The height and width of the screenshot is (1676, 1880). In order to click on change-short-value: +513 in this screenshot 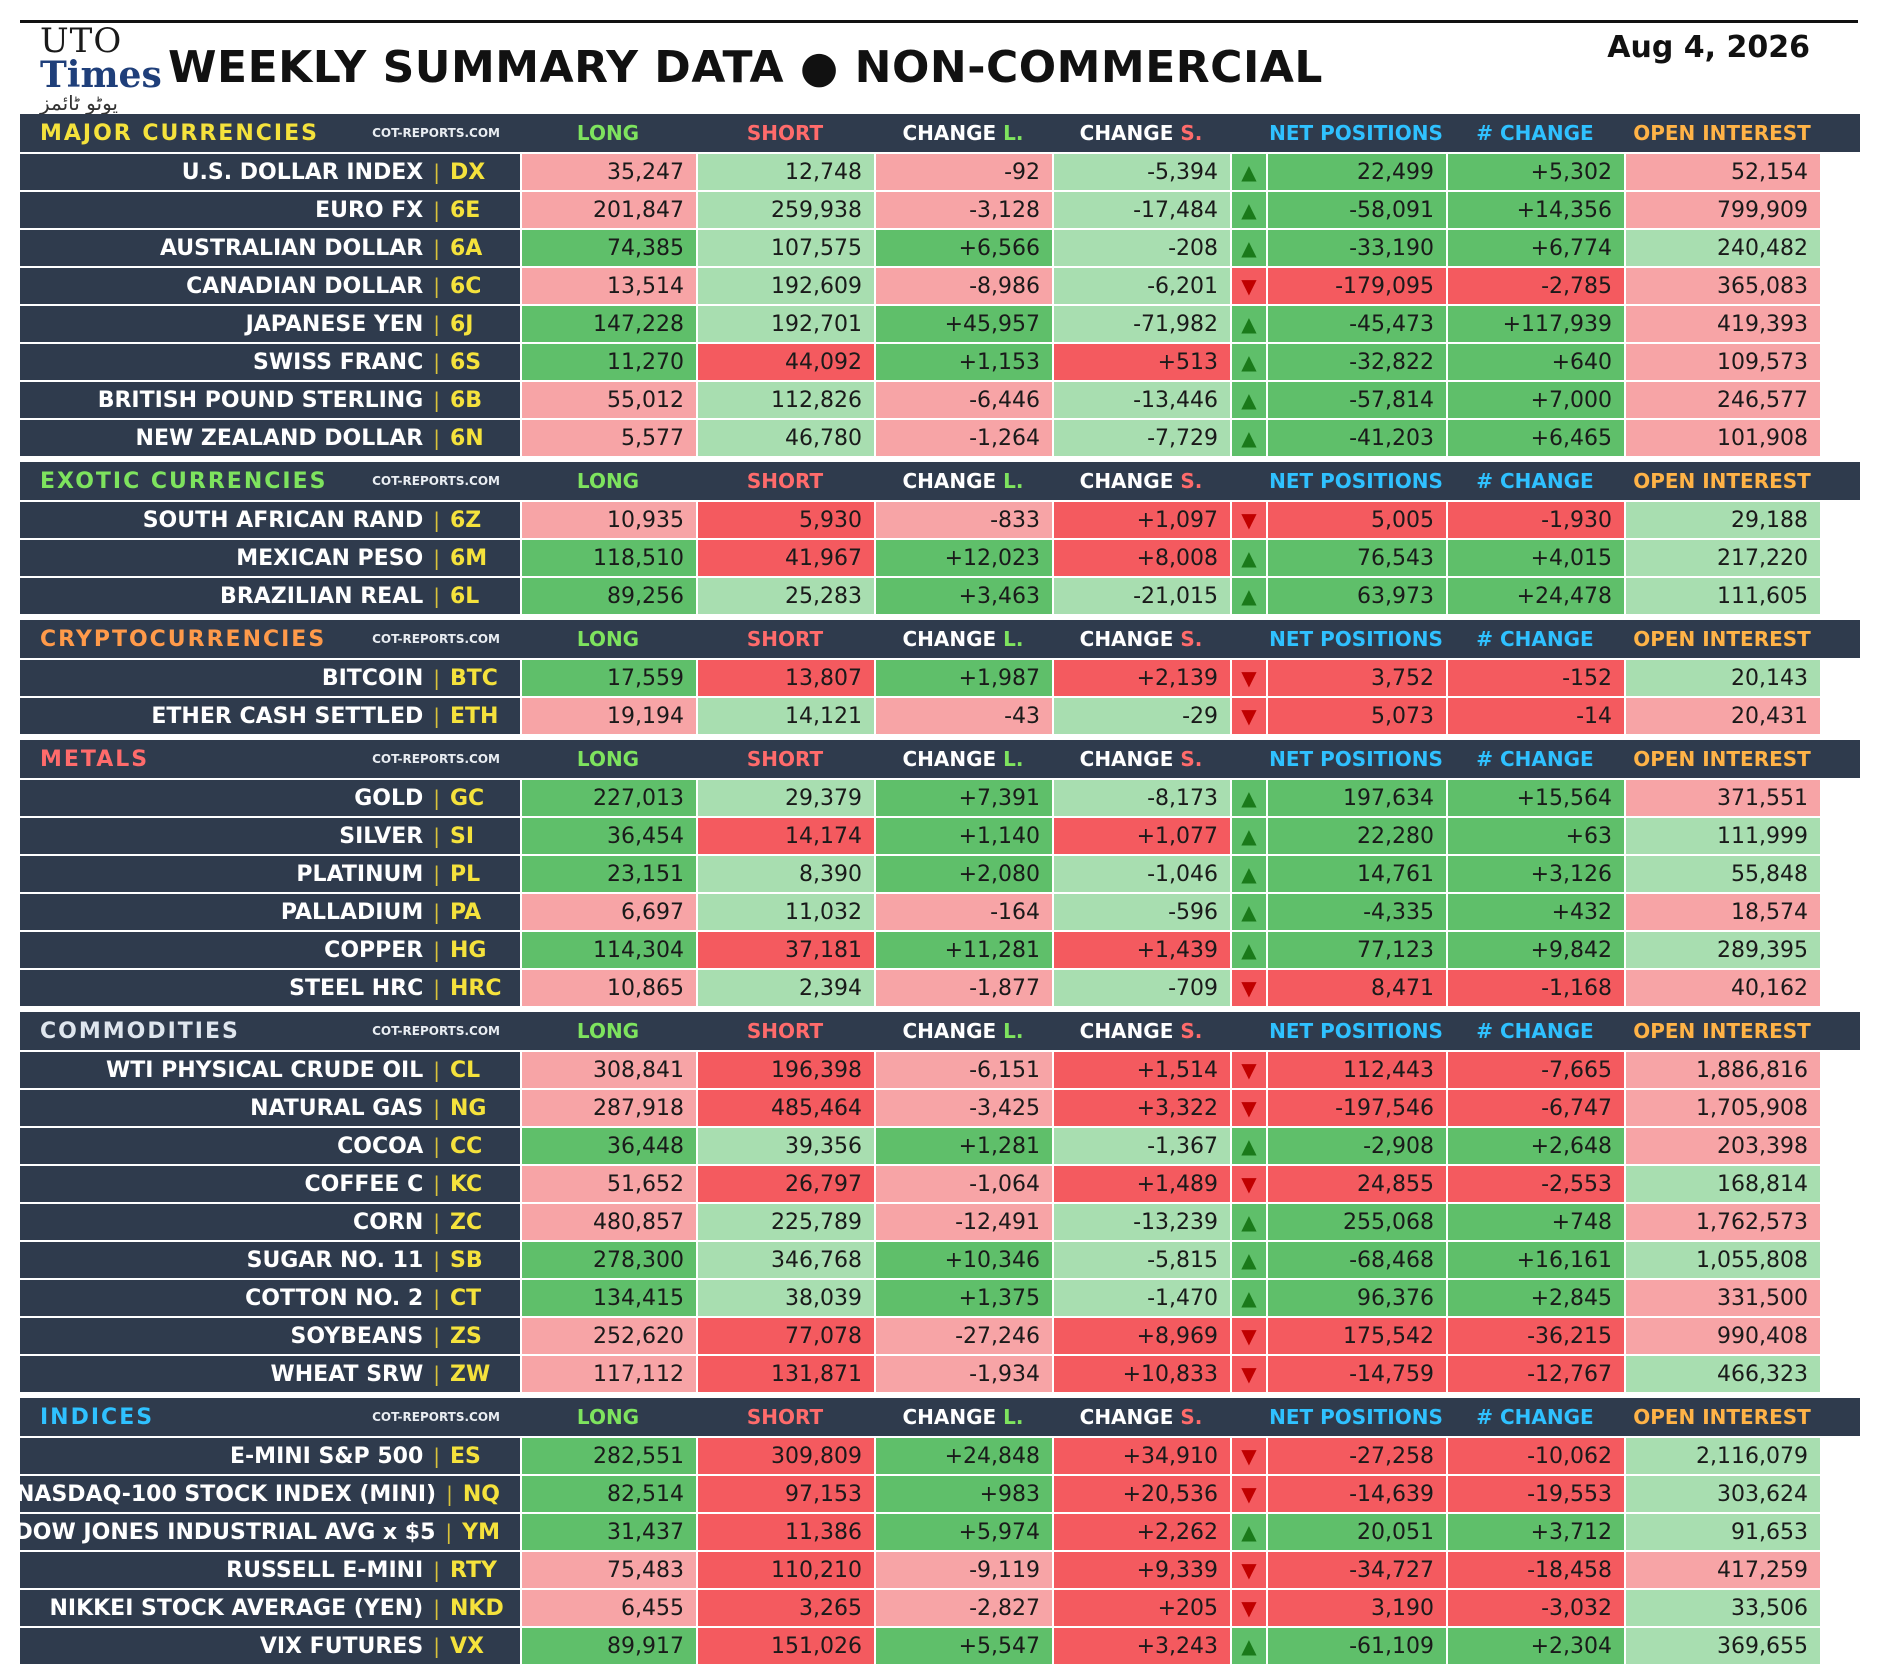, I will do `click(1141, 362)`.